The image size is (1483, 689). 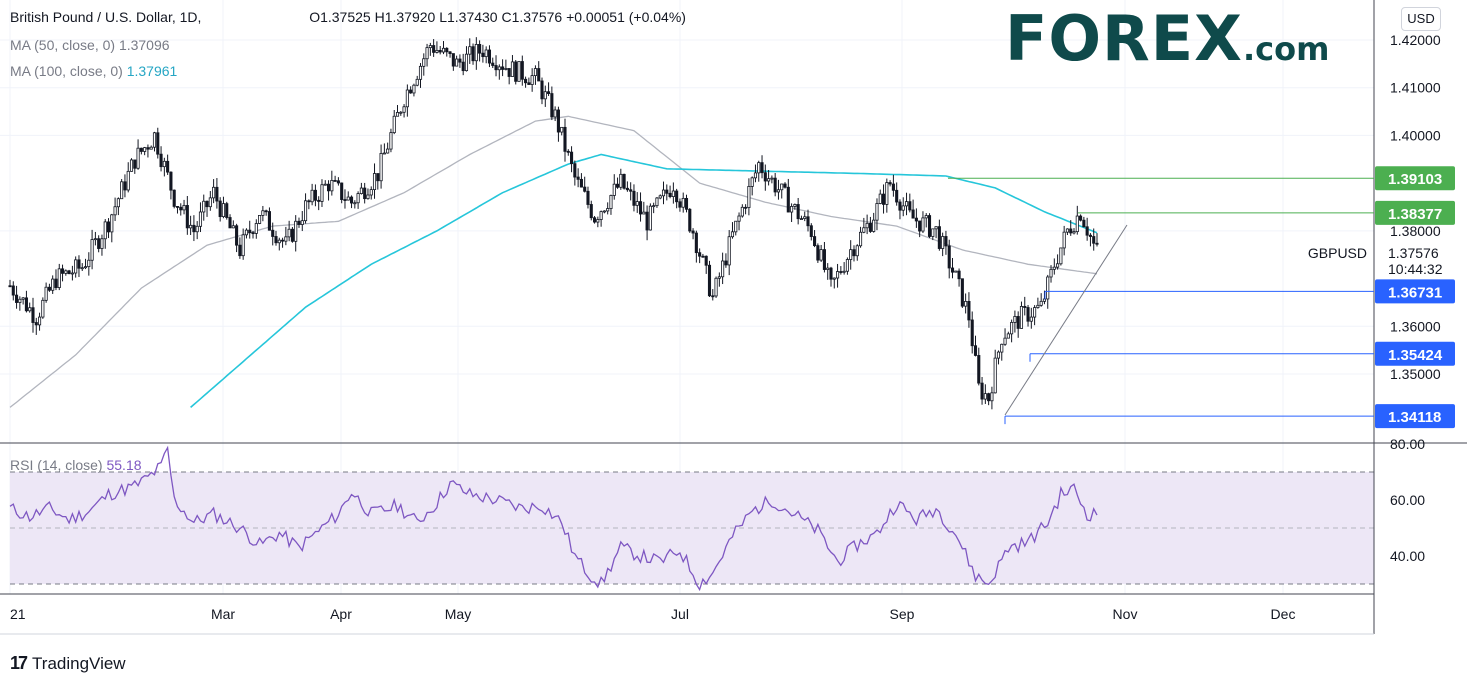 What do you see at coordinates (1413, 253) in the screenshot?
I see `last-price-label: 1.37576` at bounding box center [1413, 253].